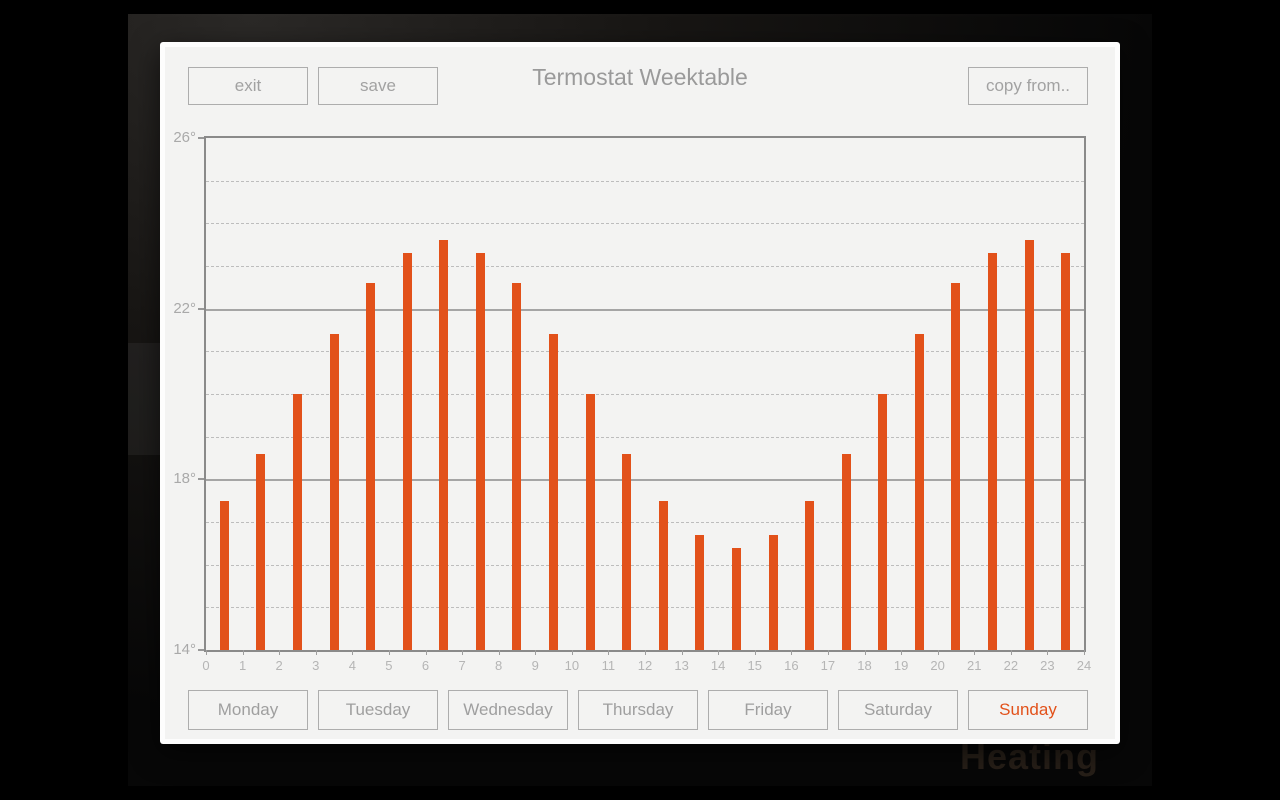  Describe the element at coordinates (718, 665) in the screenshot. I see `x-axis-label-14: 14` at that location.